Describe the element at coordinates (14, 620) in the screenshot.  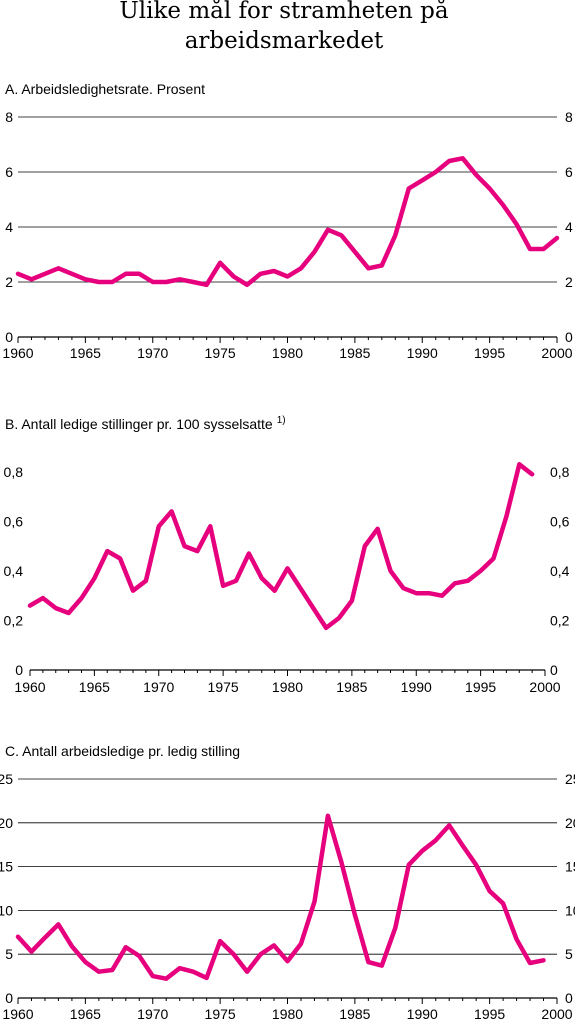
I see `y-tick-label-left: 0,2` at that location.